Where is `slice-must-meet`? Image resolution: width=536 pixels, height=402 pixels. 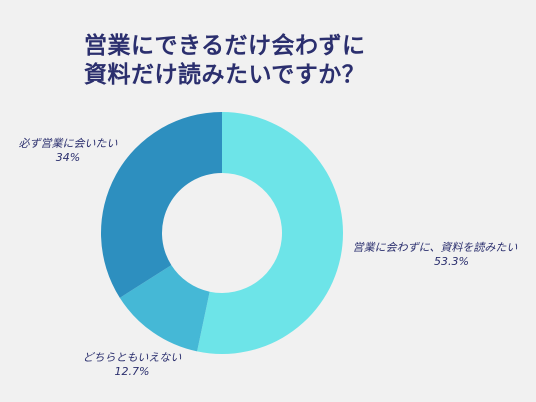
slice-must-meet is located at coordinates (161, 205).